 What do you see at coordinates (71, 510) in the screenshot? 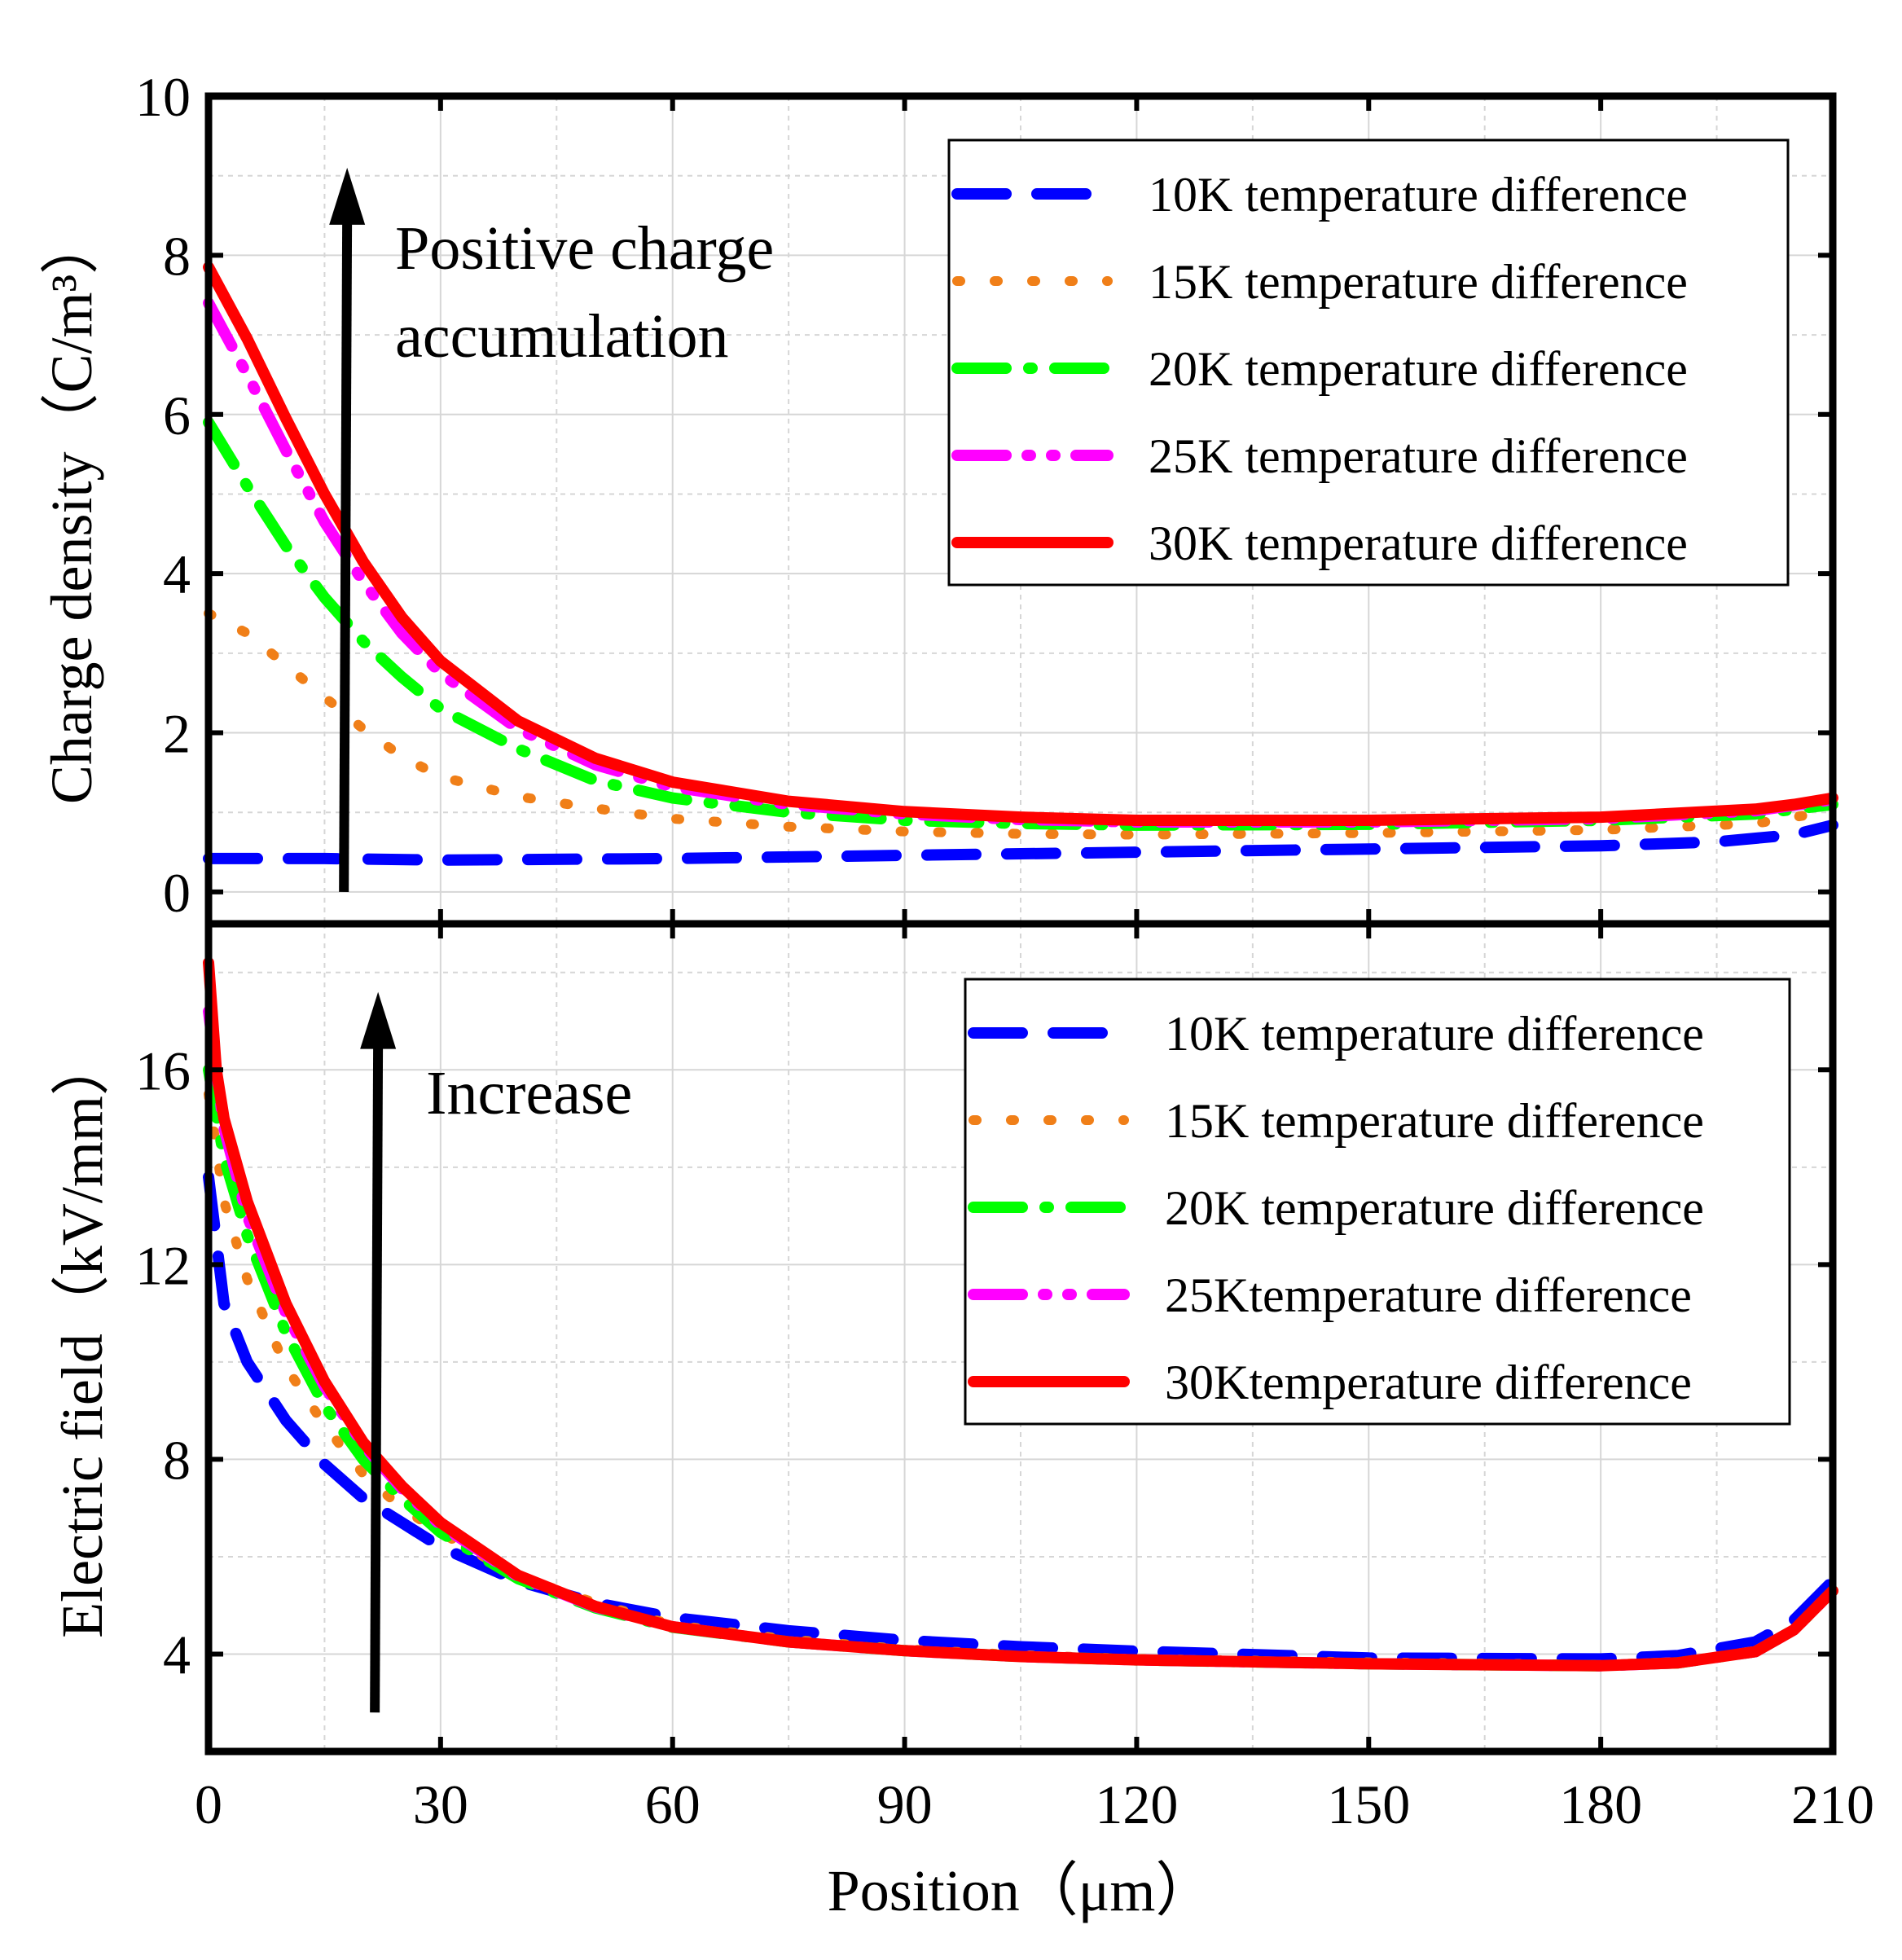
I see `y-axis-title: Charge density（C/m³）` at bounding box center [71, 510].